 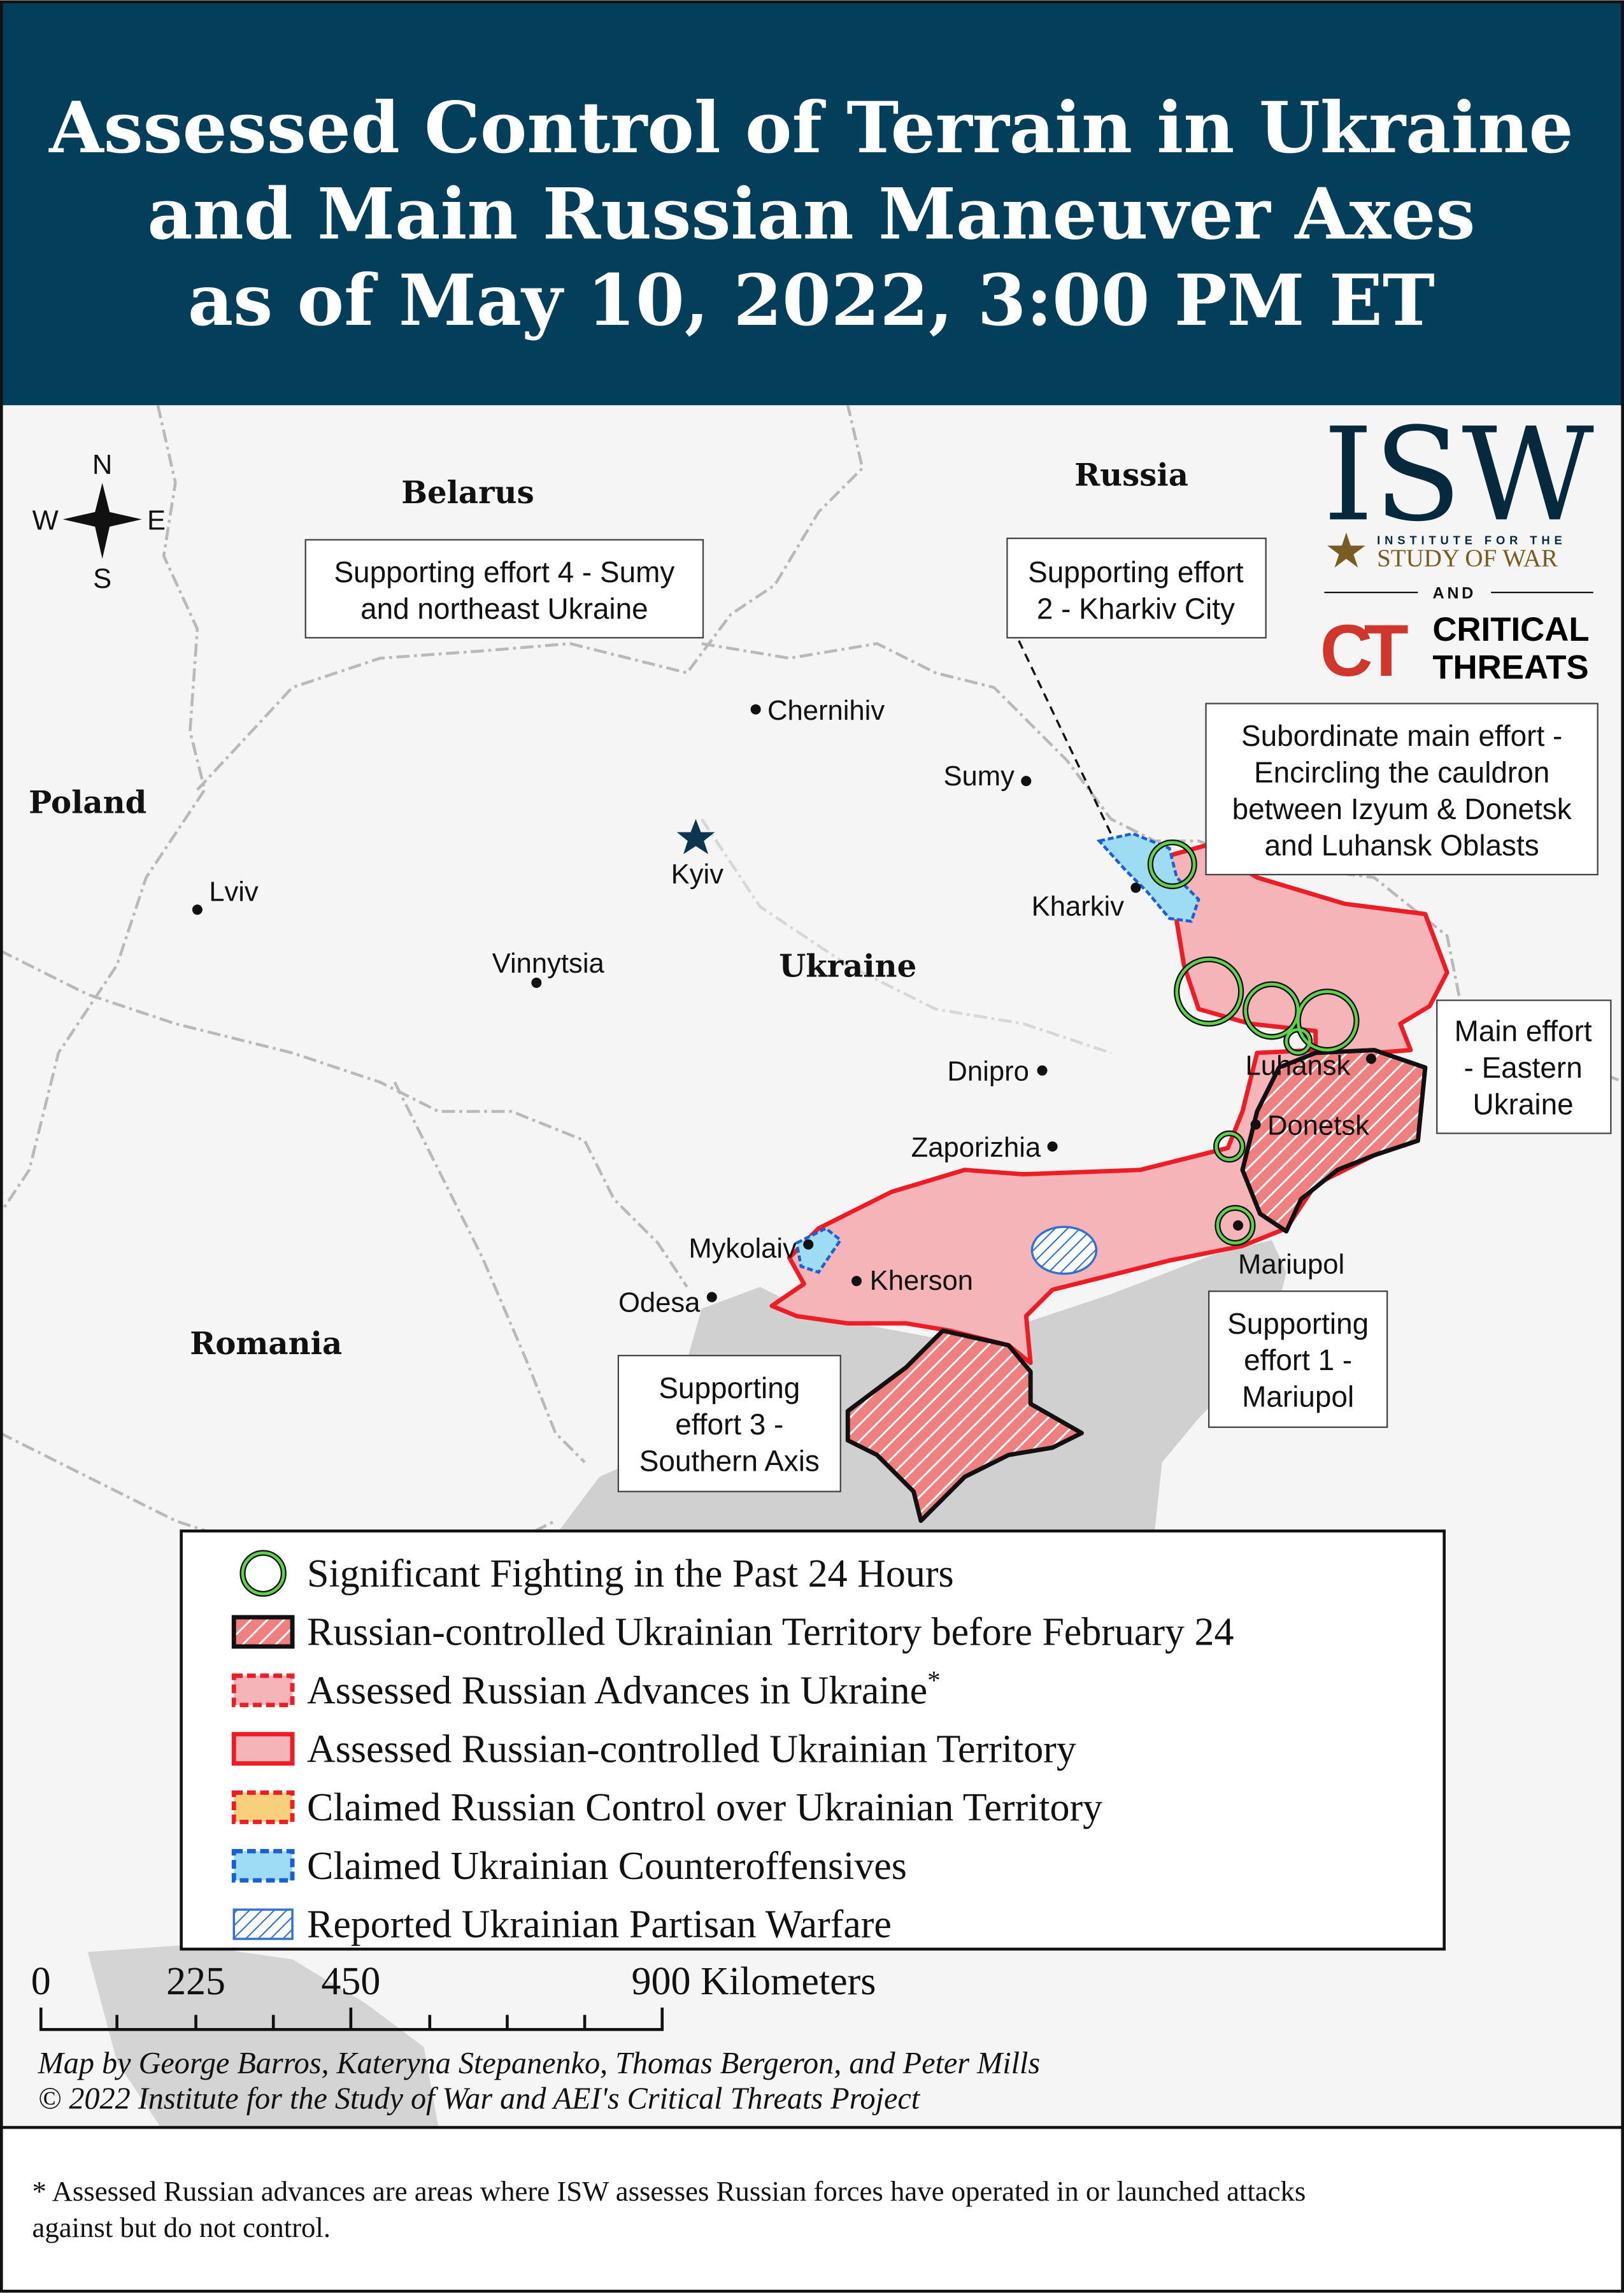 What do you see at coordinates (156, 520) in the screenshot?
I see `compass-e: E` at bounding box center [156, 520].